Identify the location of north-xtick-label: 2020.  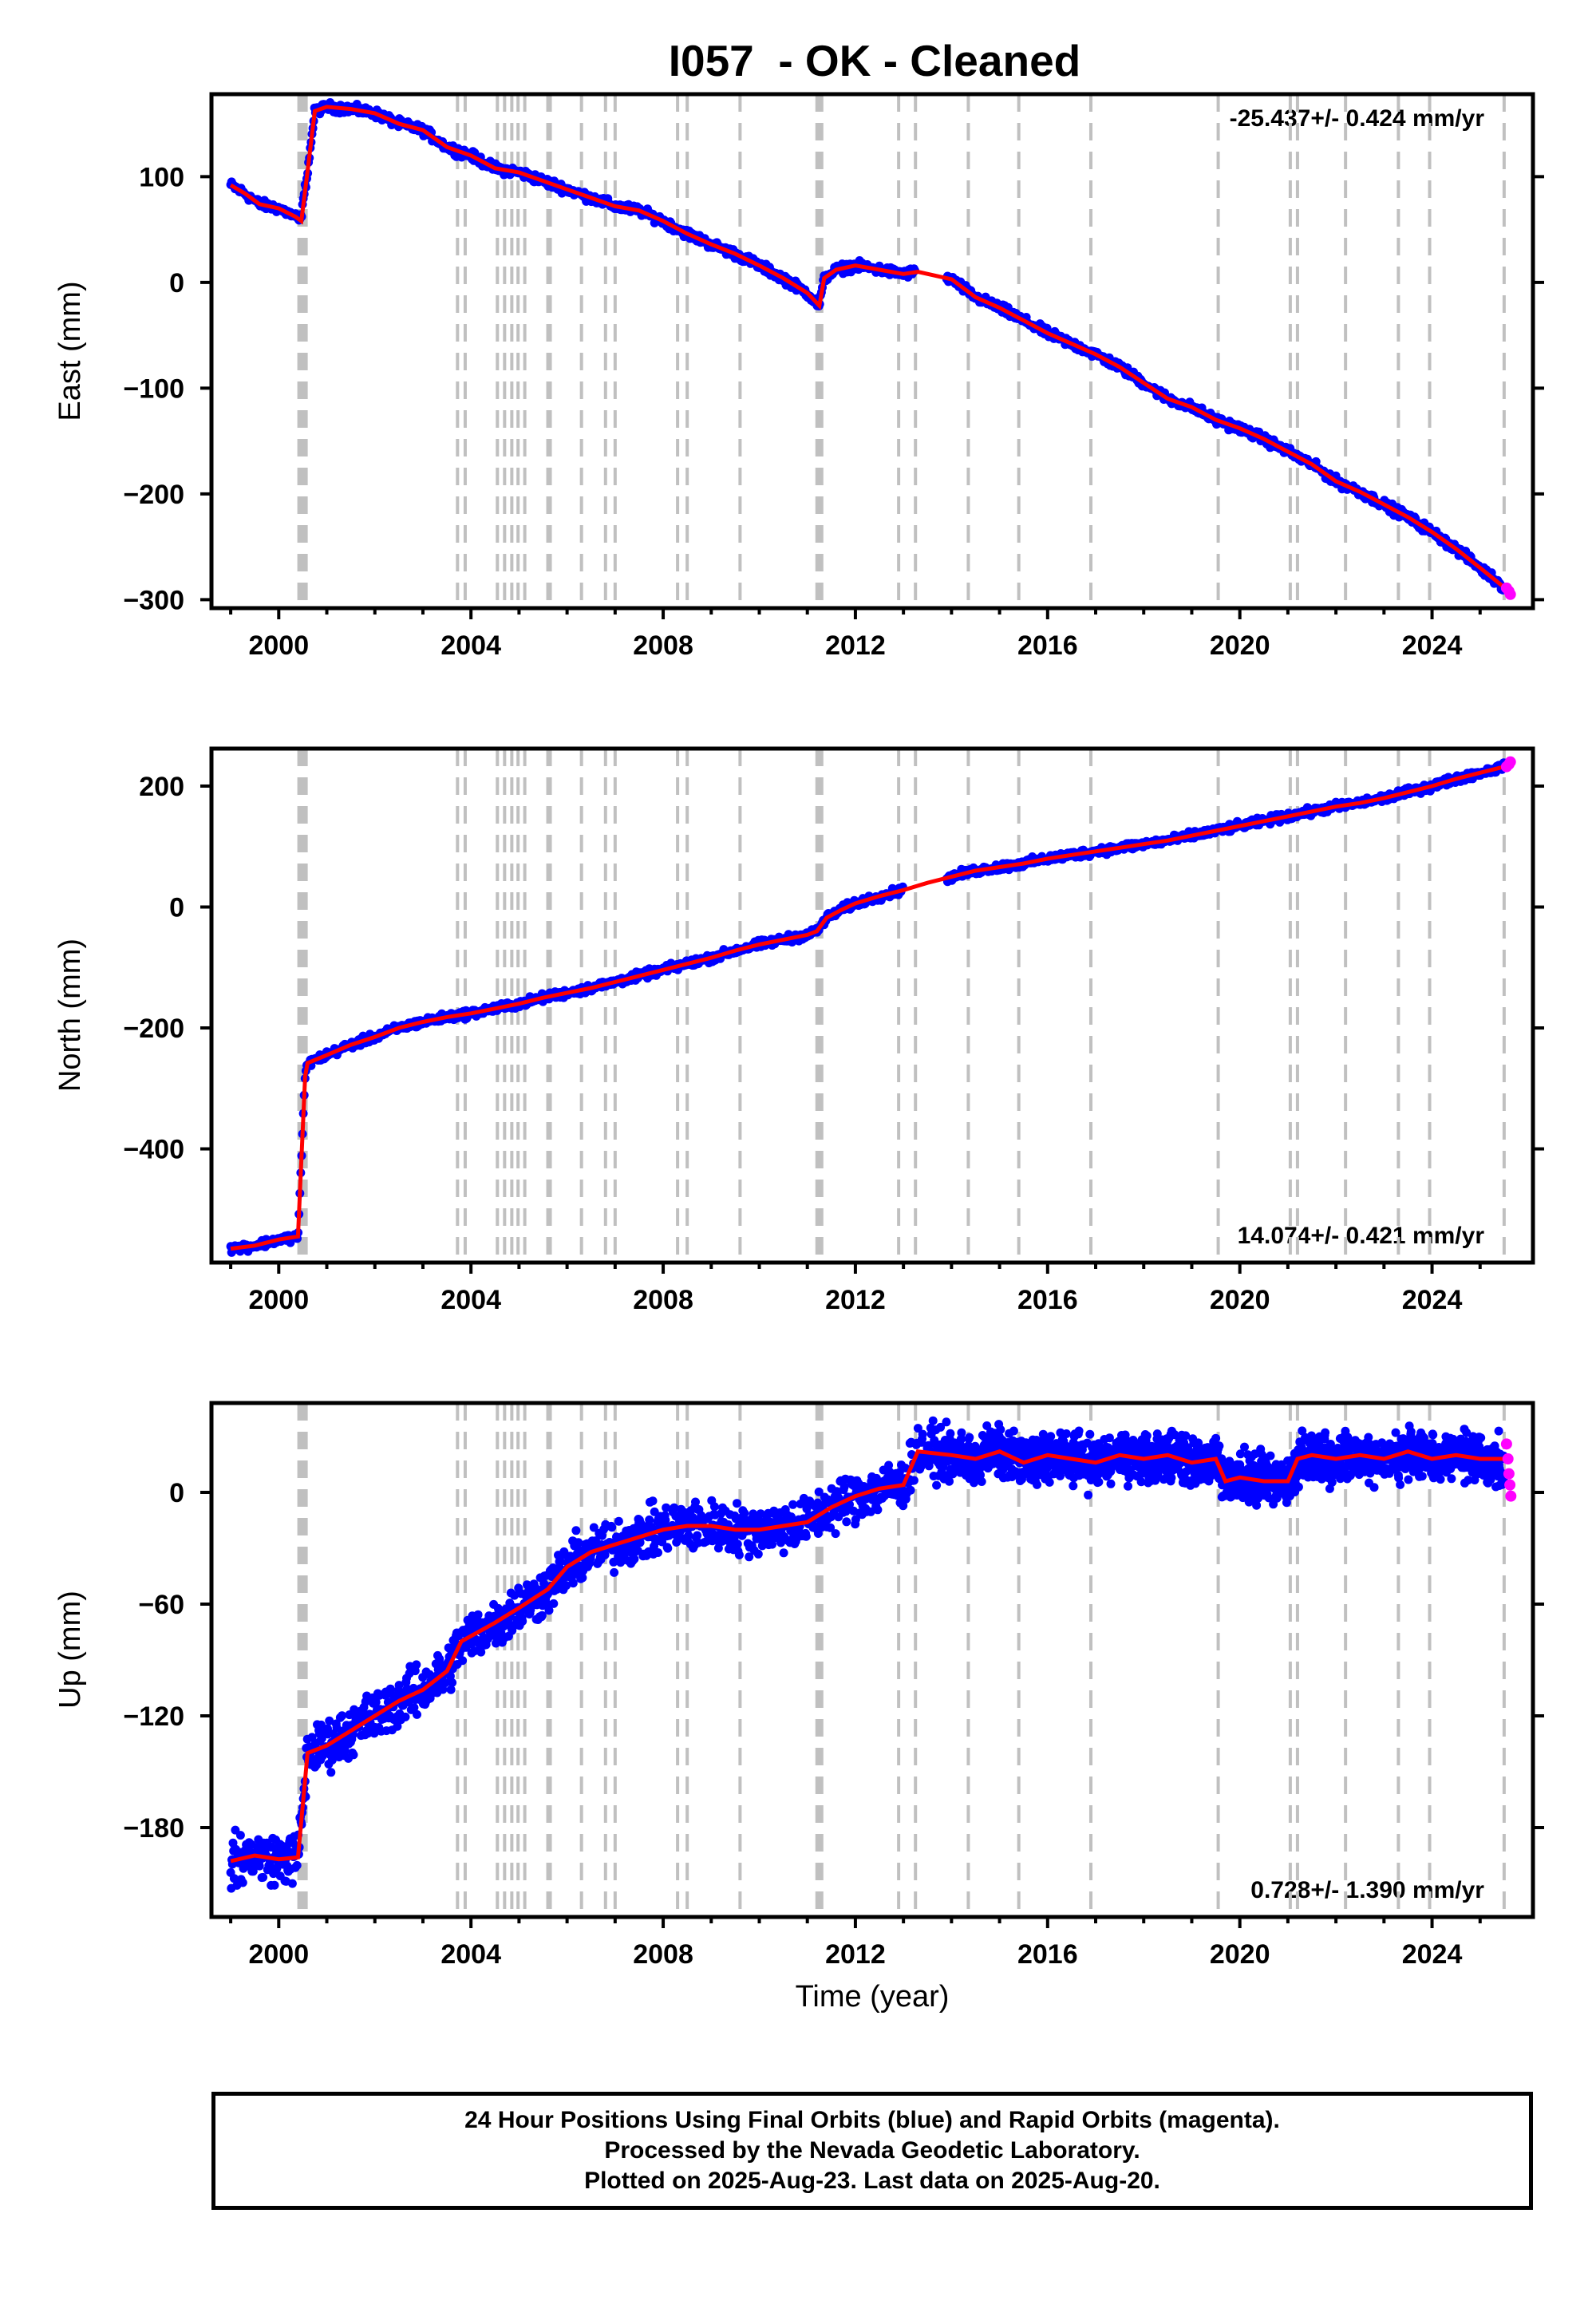
(1240, 1300).